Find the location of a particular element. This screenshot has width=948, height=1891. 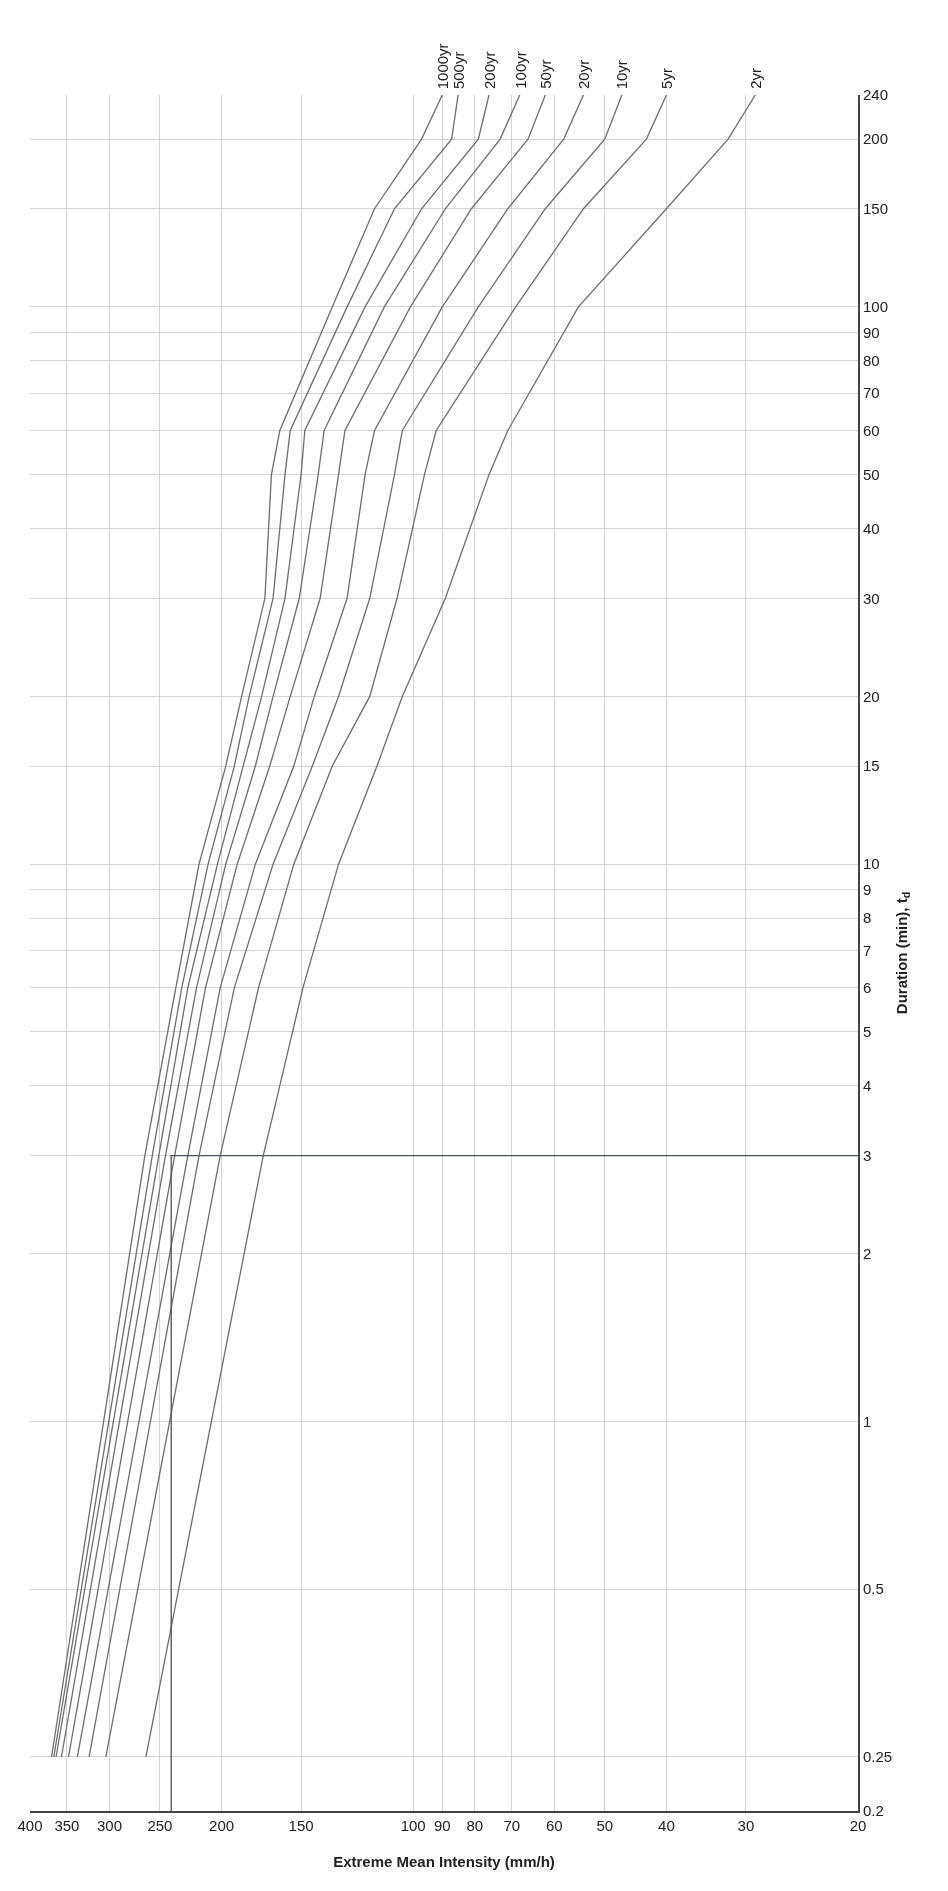

y-tick-label: 7 is located at coordinates (867, 950).